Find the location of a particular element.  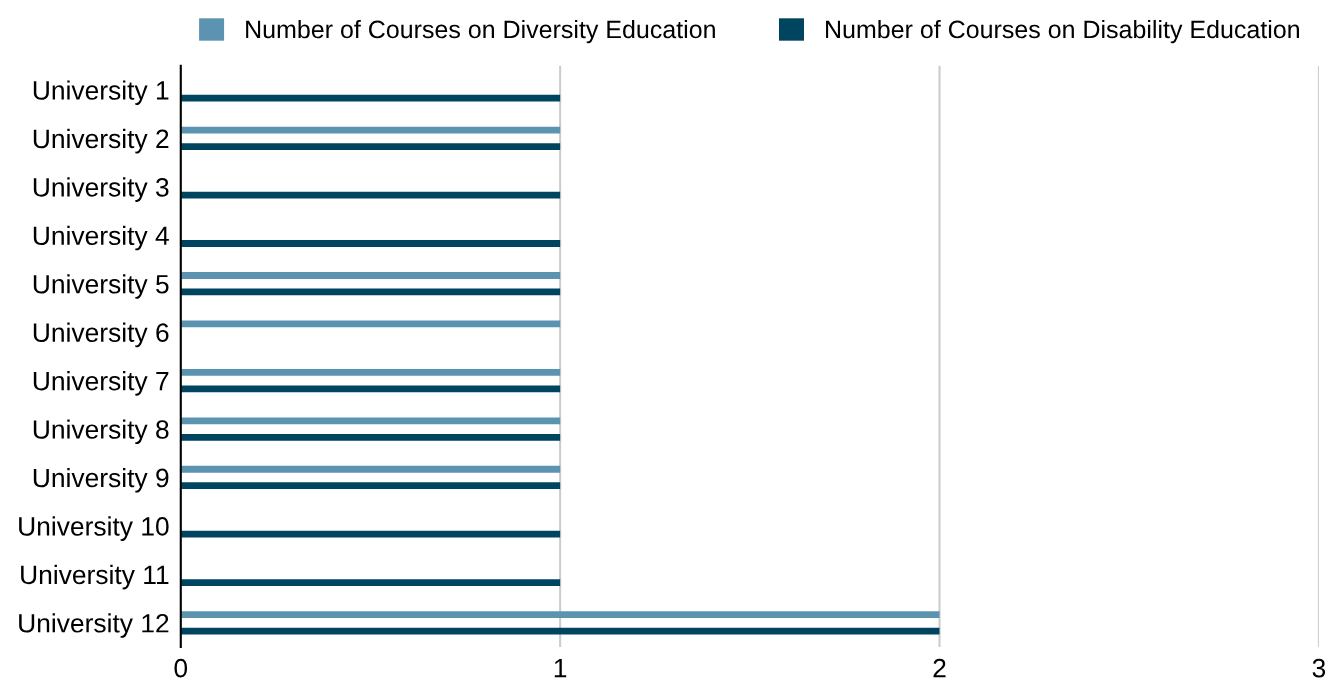

x-tick-label: 2 is located at coordinates (939, 668).